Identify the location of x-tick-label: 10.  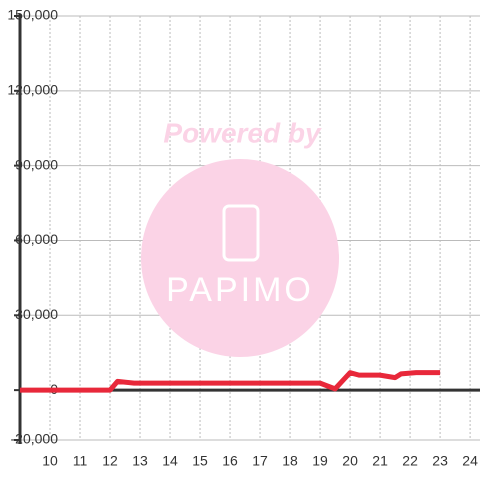
(50, 461).